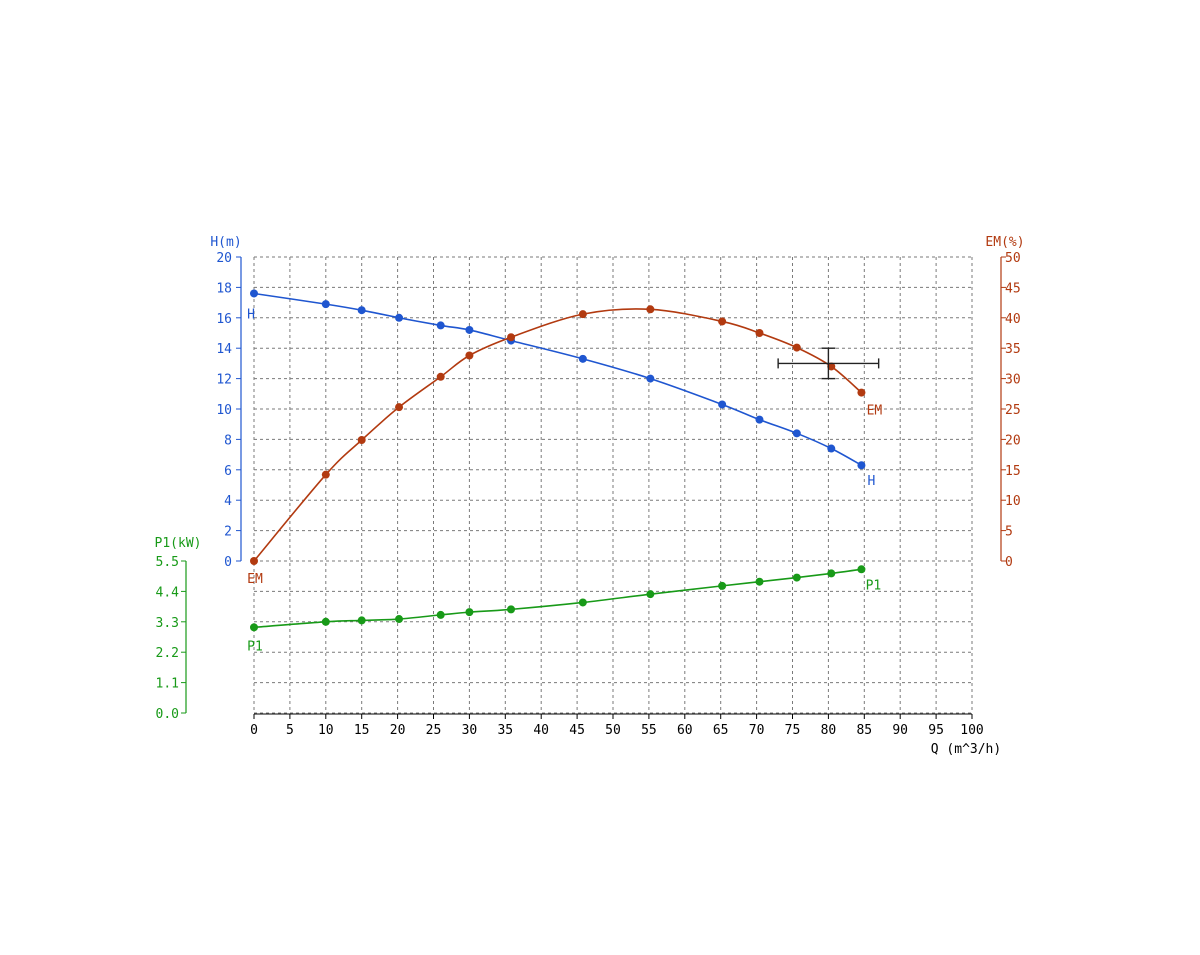 The width and height of the screenshot is (1200, 955). Describe the element at coordinates (224, 380) in the screenshot. I see `head-tick-label: 12` at that location.